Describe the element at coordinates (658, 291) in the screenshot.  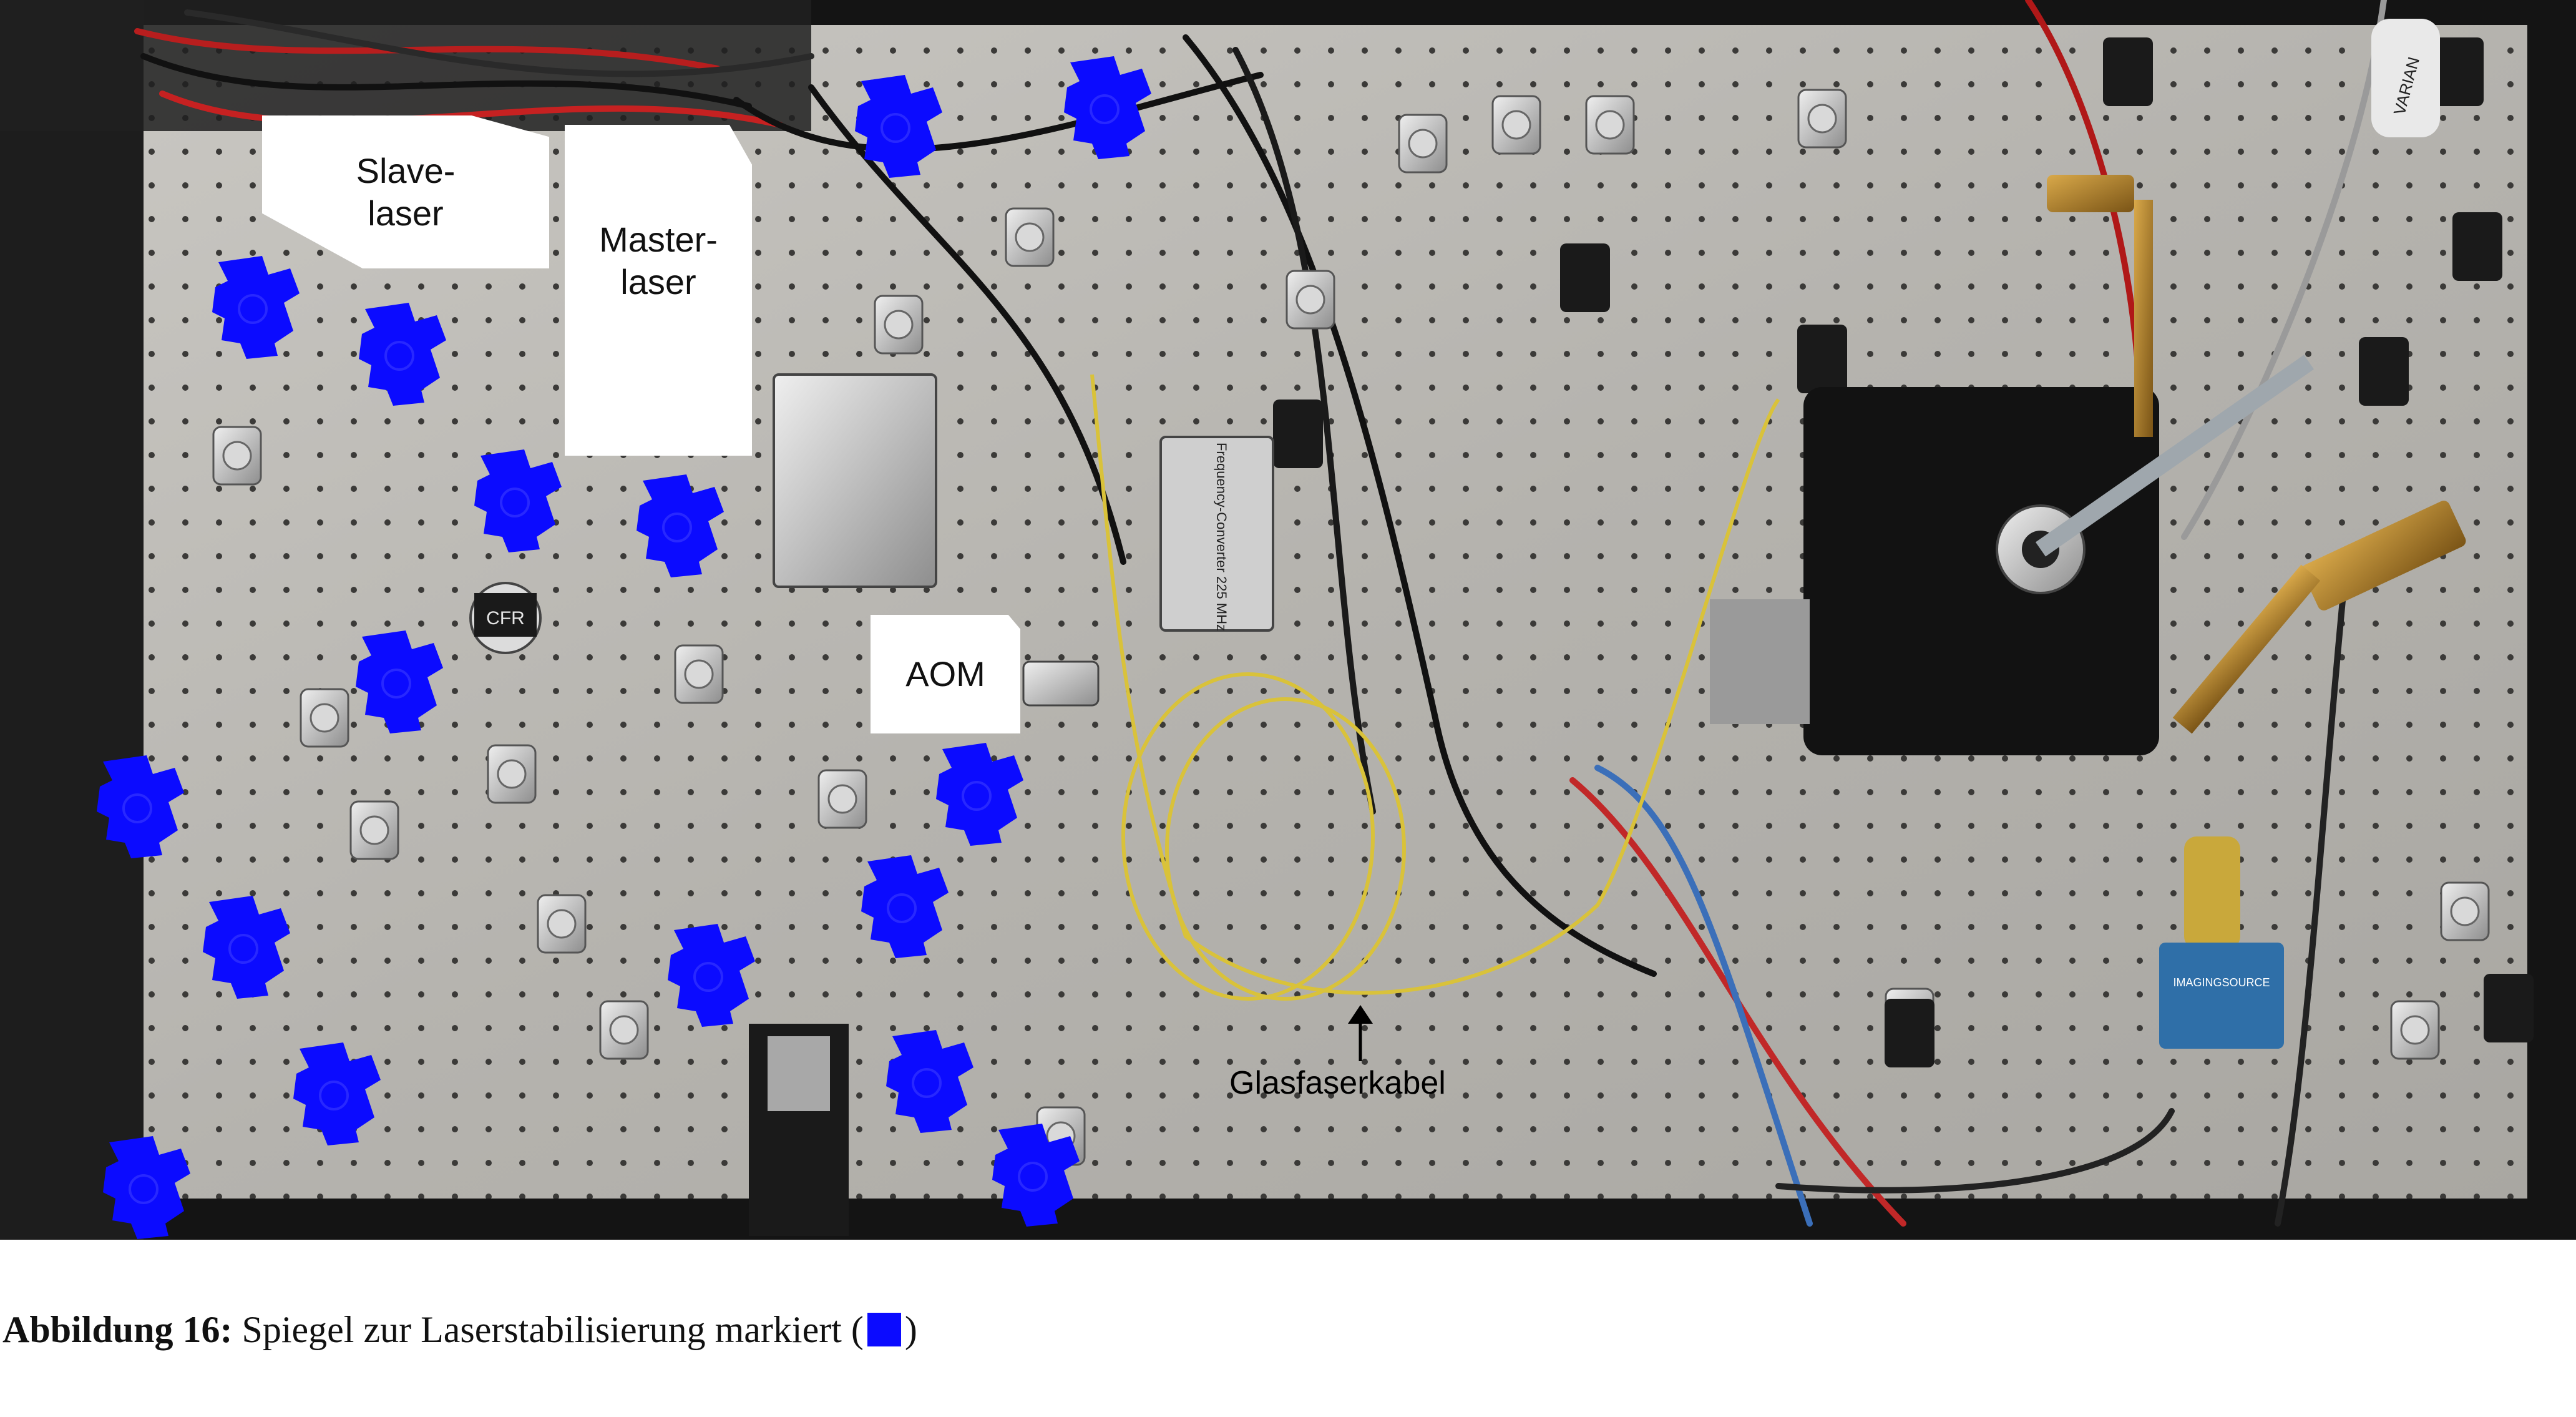
I see `master-laser-label: Master- laser` at that location.